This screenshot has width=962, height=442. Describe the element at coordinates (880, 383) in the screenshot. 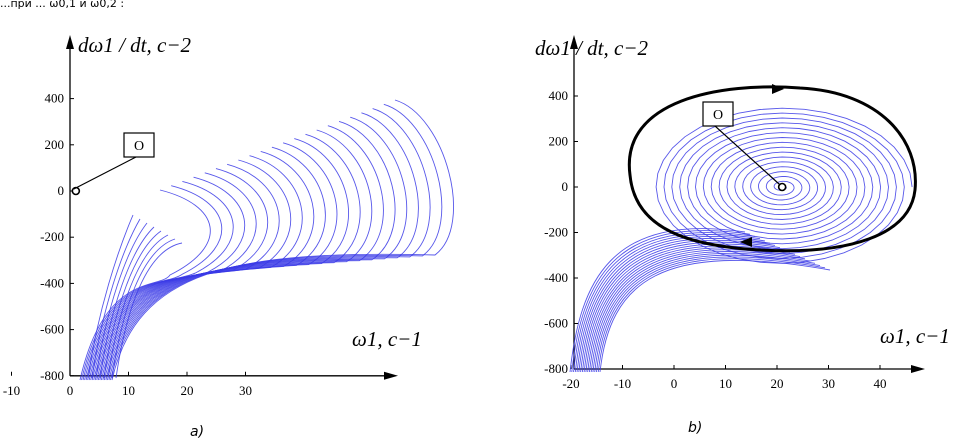

I see `x-tick-label: 40` at that location.